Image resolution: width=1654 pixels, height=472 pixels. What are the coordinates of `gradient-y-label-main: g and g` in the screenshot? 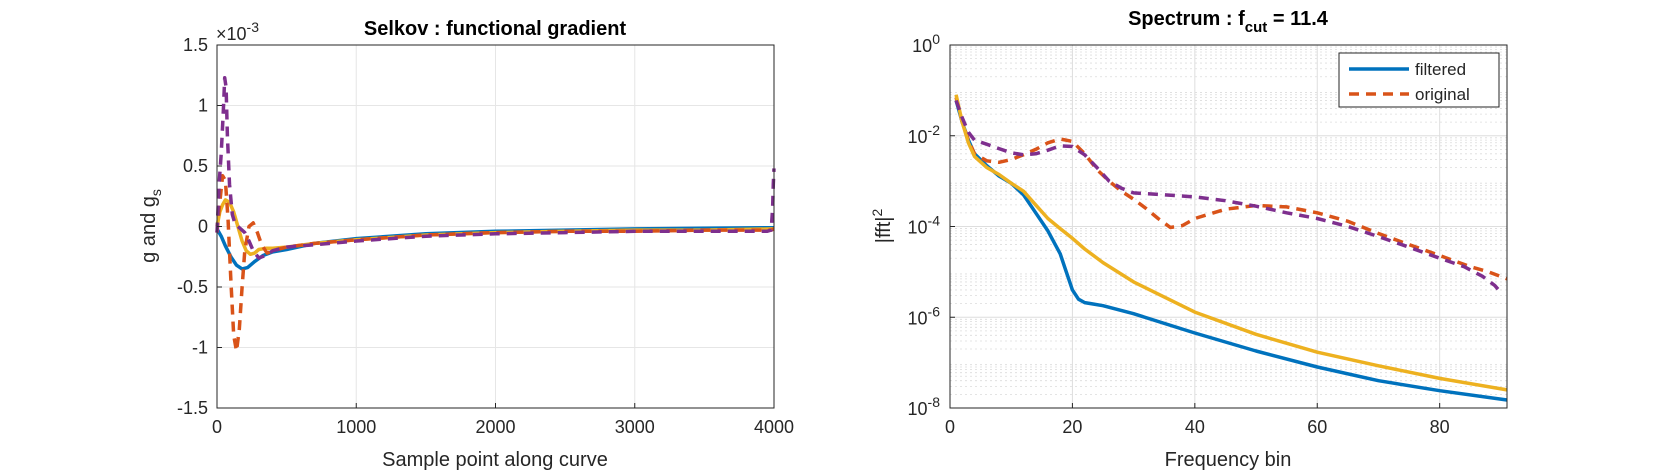 It's located at (149, 229).